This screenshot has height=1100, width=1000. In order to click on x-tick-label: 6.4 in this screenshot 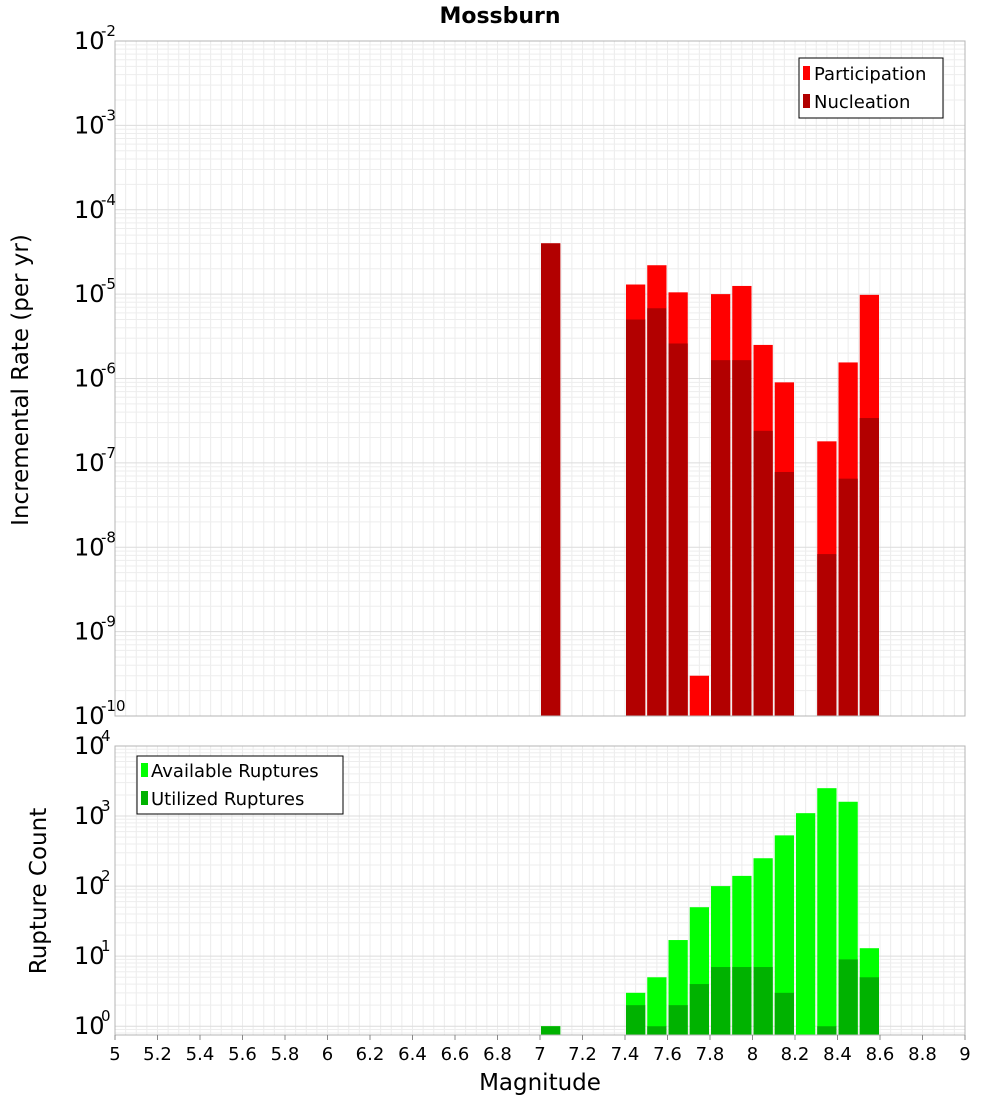, I will do `click(412, 1054)`.